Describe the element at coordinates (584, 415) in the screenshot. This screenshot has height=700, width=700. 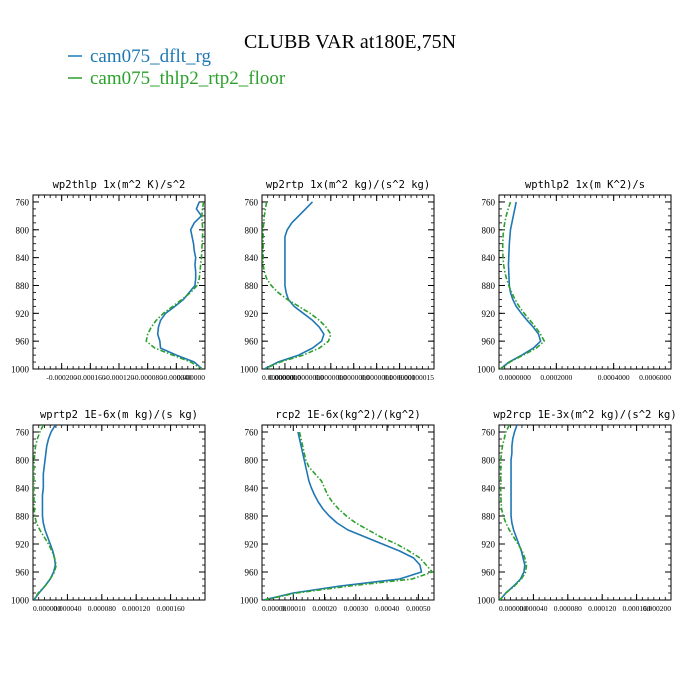
I see `panel-title: wp2rcp 1E-3x(m^2 kg)/(s^2 kg)` at that location.